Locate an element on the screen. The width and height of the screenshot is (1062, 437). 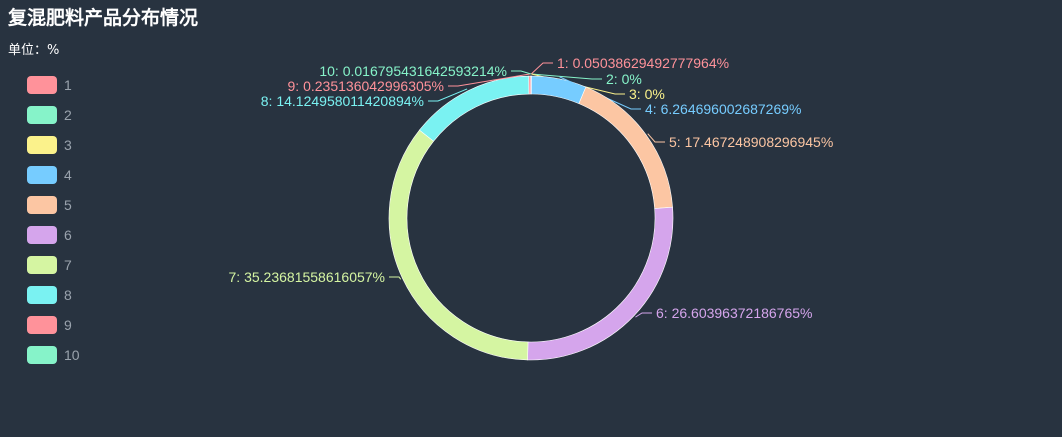
slice-label-2: 2: 0% is located at coordinates (624, 79).